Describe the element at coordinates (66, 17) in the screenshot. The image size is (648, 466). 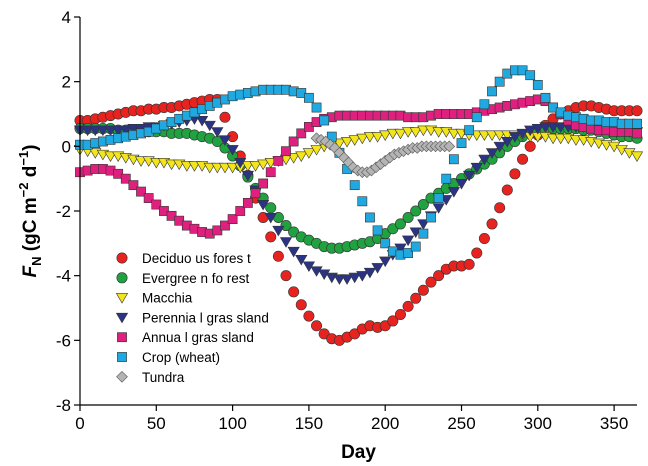
I see `y-tick-label: 4` at that location.